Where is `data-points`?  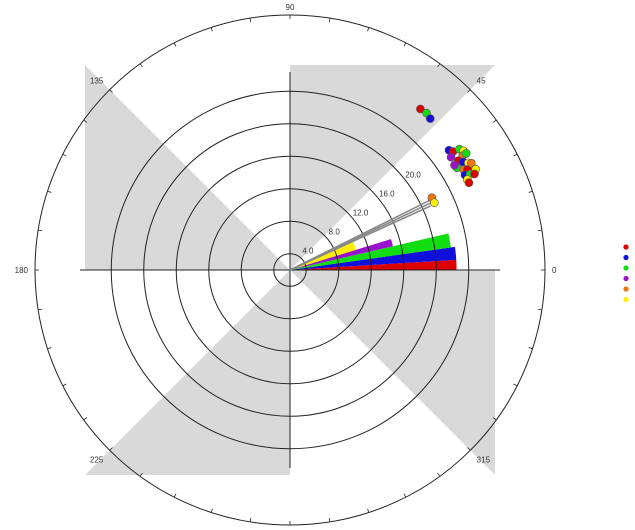
data-points is located at coordinates (448, 155).